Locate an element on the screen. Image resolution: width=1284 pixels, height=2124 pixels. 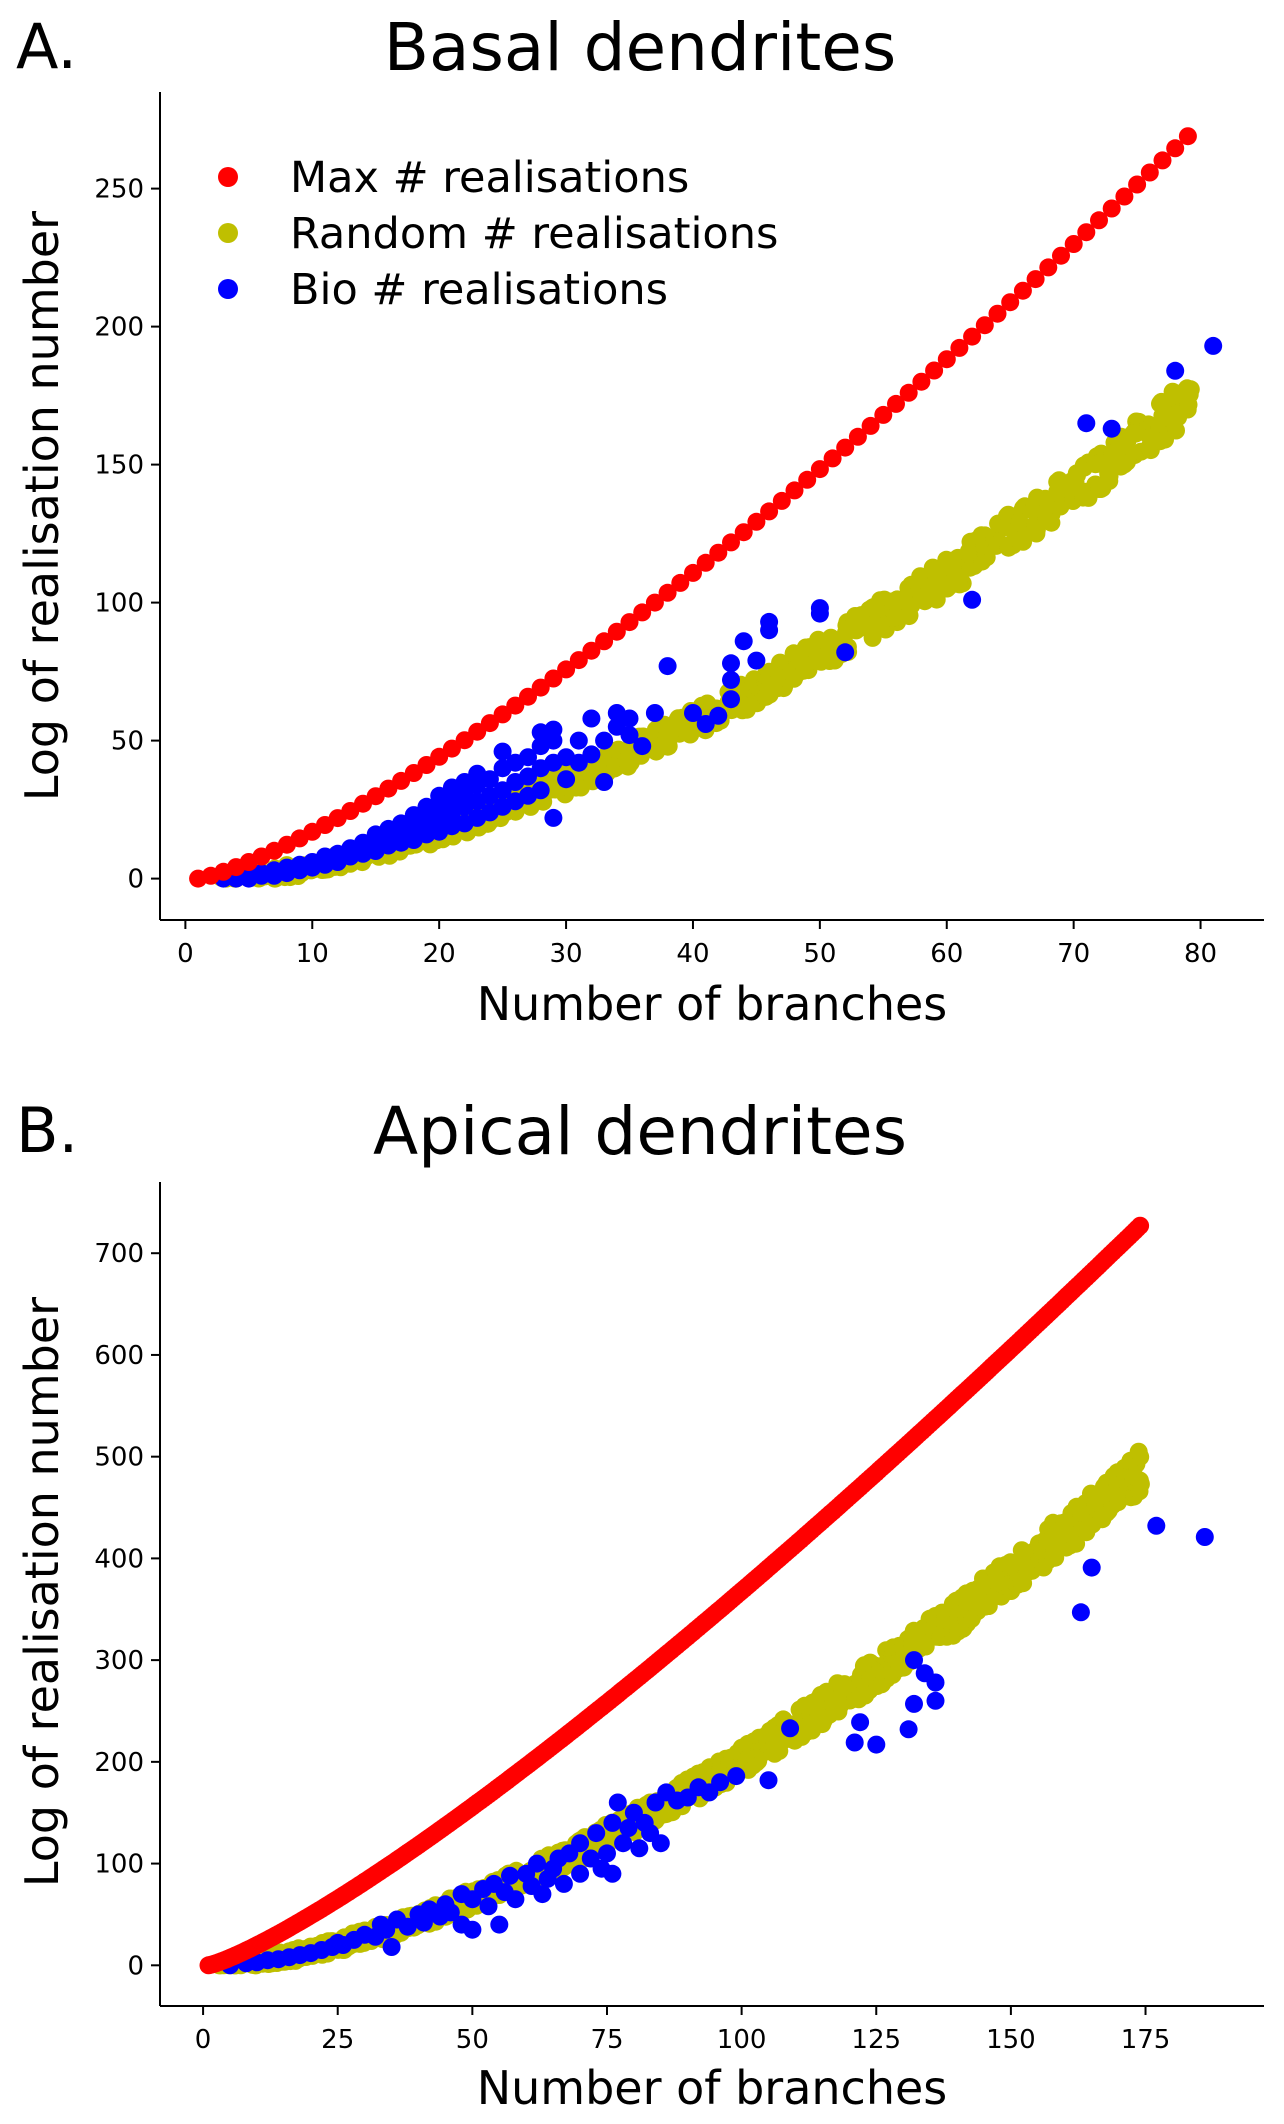
legend-marker-random is located at coordinates (228, 233).